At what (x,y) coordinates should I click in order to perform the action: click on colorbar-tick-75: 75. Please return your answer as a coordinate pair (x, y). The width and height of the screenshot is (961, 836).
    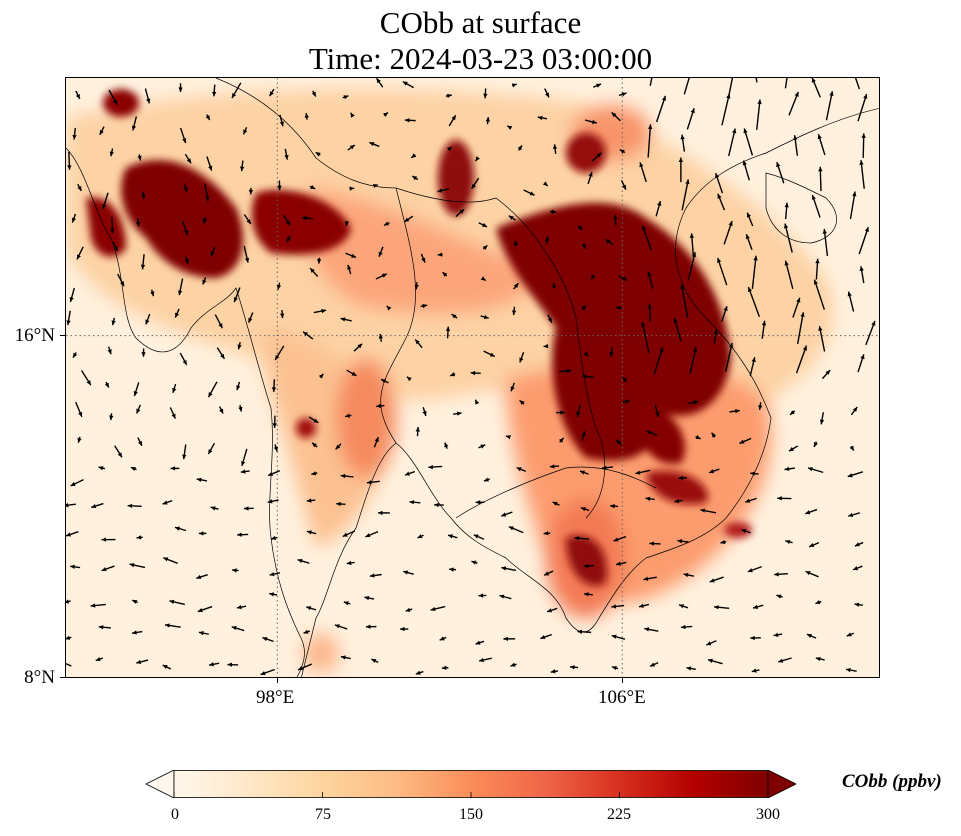
    Looking at the image, I should click on (323, 814).